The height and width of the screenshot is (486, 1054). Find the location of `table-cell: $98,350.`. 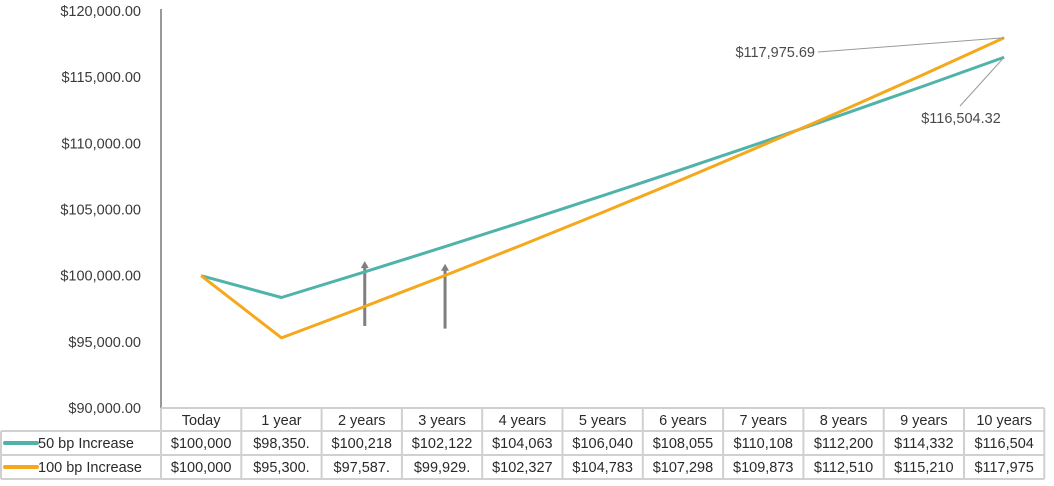

table-cell: $98,350. is located at coordinates (281, 444).